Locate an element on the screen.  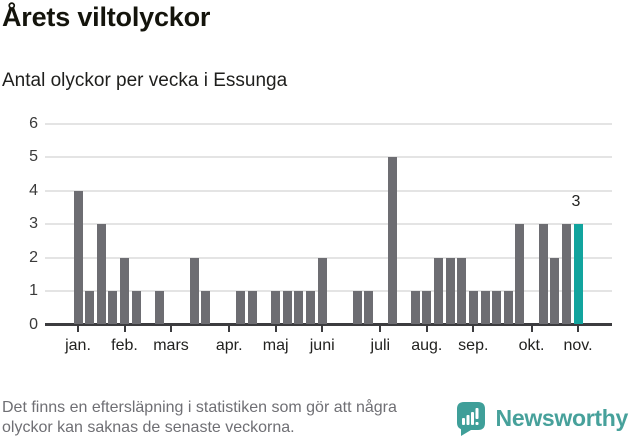
x-axis-label: okt. is located at coordinates (531, 345).